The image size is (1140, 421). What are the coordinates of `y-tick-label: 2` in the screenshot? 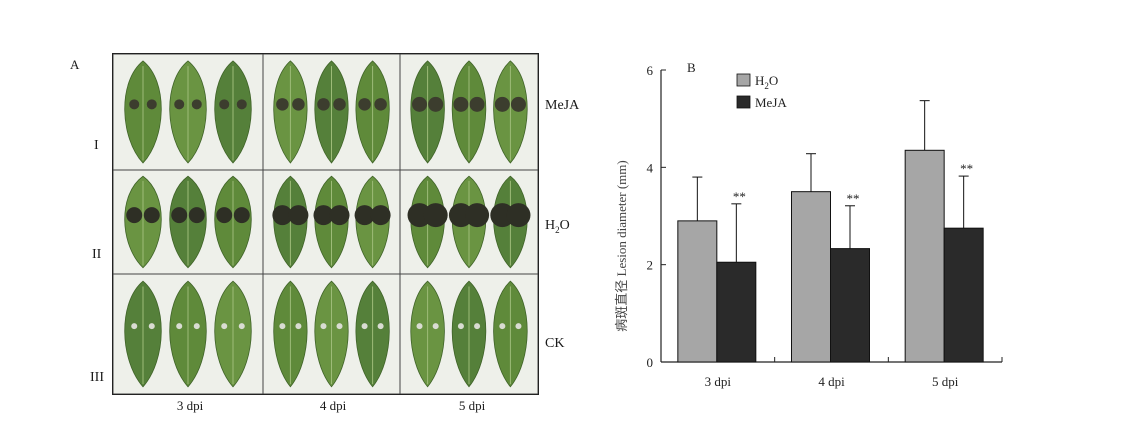 It's located at (650, 265).